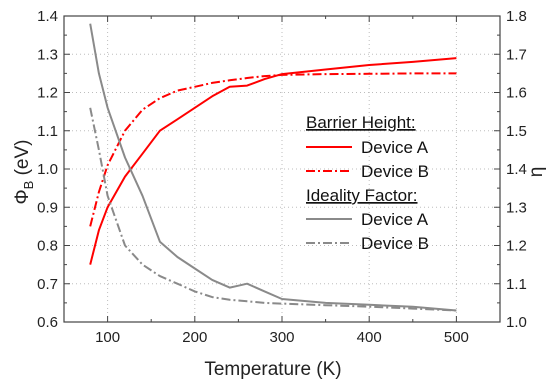 The width and height of the screenshot is (553, 383). I want to click on y-axis-left-title-main: Φ, so click(22, 196).